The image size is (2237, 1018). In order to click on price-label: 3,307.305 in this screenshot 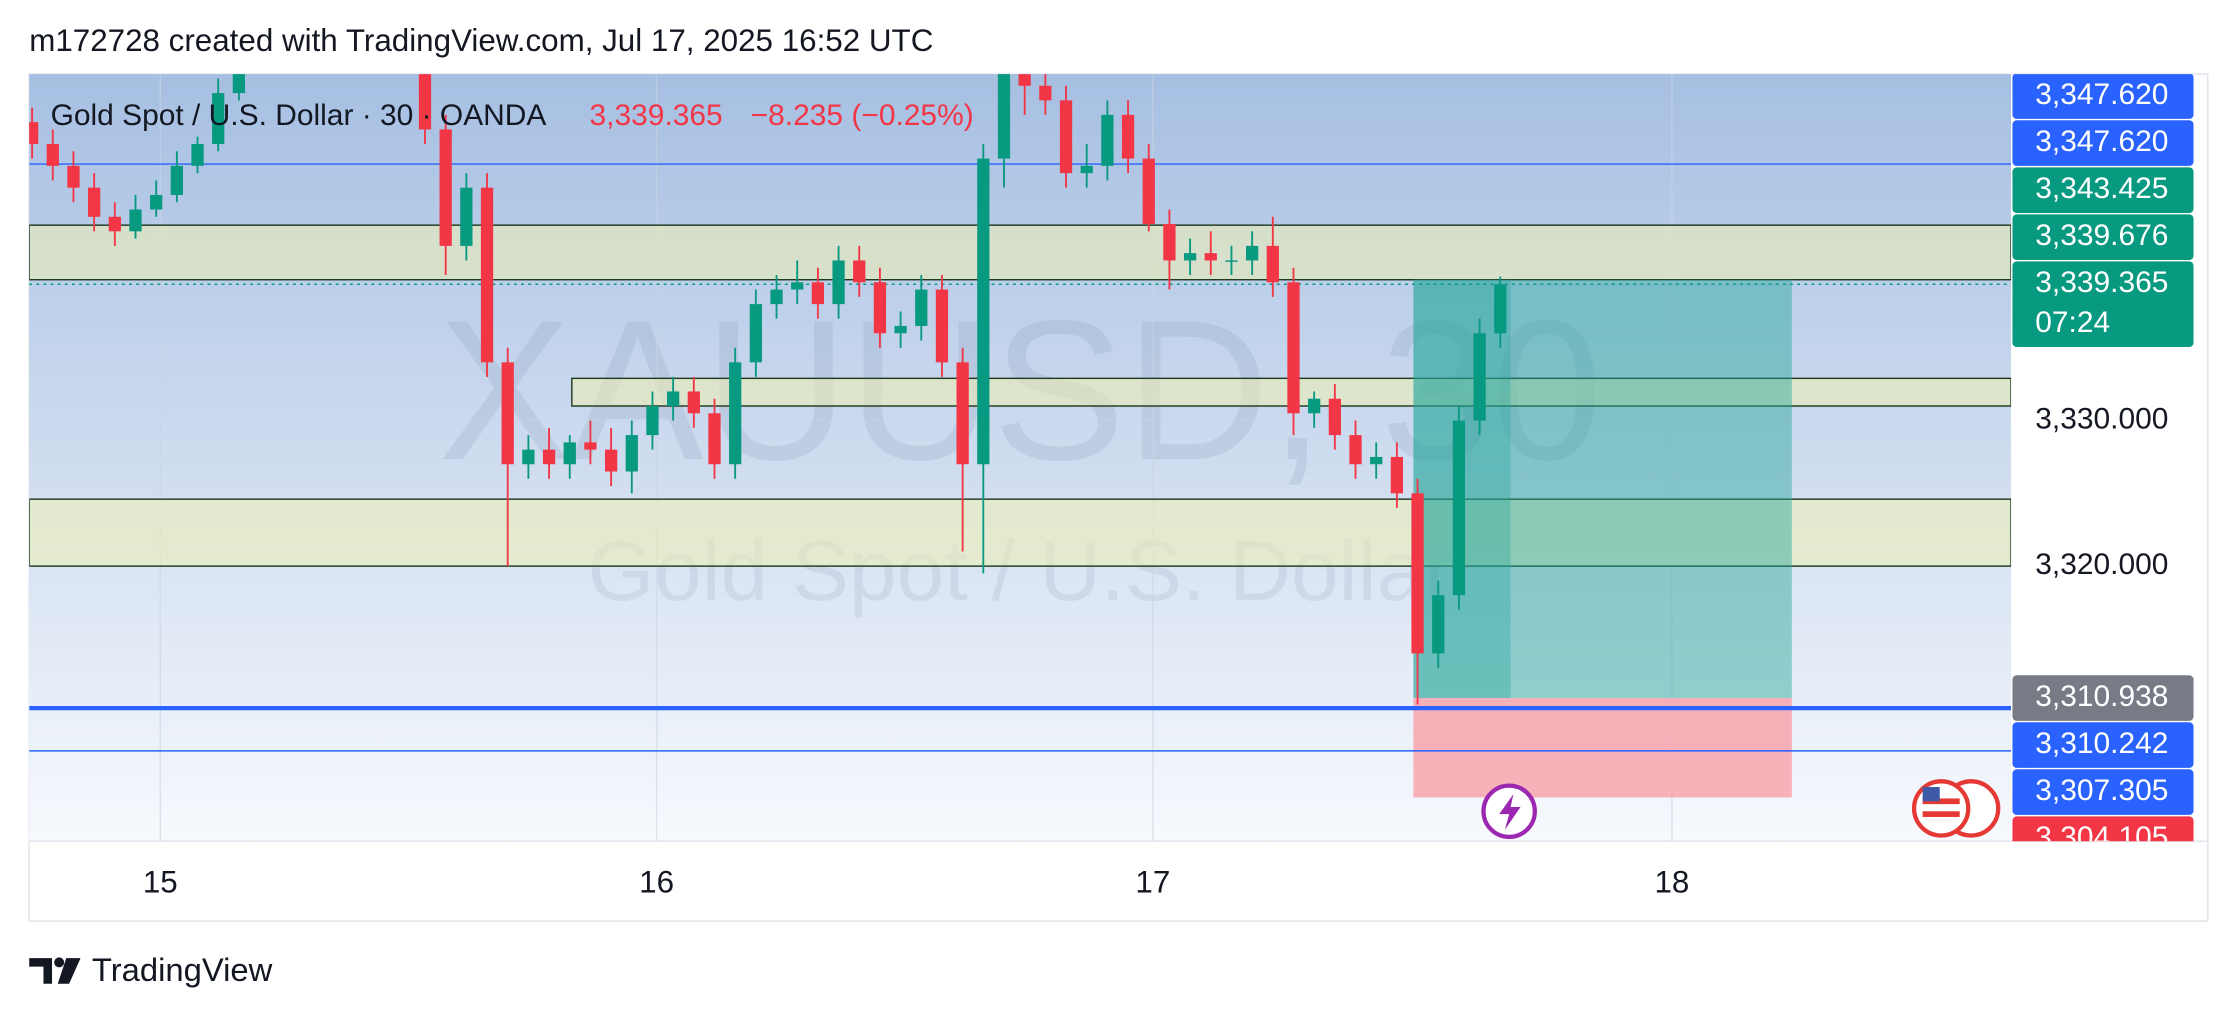, I will do `click(2101, 790)`.